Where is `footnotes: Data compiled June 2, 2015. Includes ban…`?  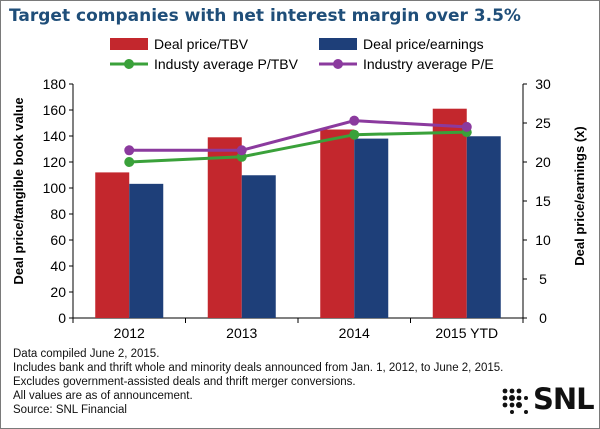 footnotes: Data compiled June 2, 2015. Includes ban… is located at coordinates (258, 382).